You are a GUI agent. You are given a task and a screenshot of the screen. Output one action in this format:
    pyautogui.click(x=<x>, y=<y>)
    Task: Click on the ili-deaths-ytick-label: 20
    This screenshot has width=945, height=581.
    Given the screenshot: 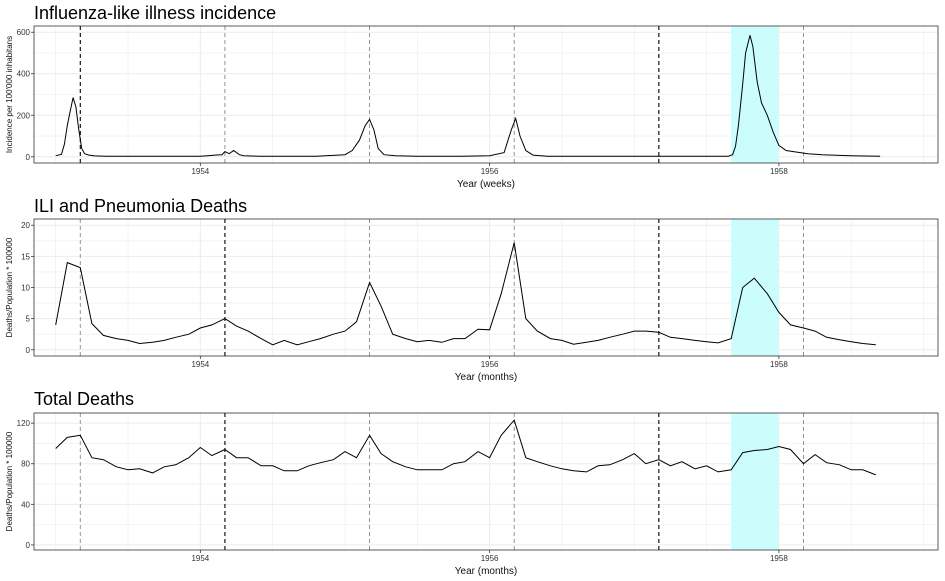 What is the action you would take?
    pyautogui.click(x=25, y=225)
    